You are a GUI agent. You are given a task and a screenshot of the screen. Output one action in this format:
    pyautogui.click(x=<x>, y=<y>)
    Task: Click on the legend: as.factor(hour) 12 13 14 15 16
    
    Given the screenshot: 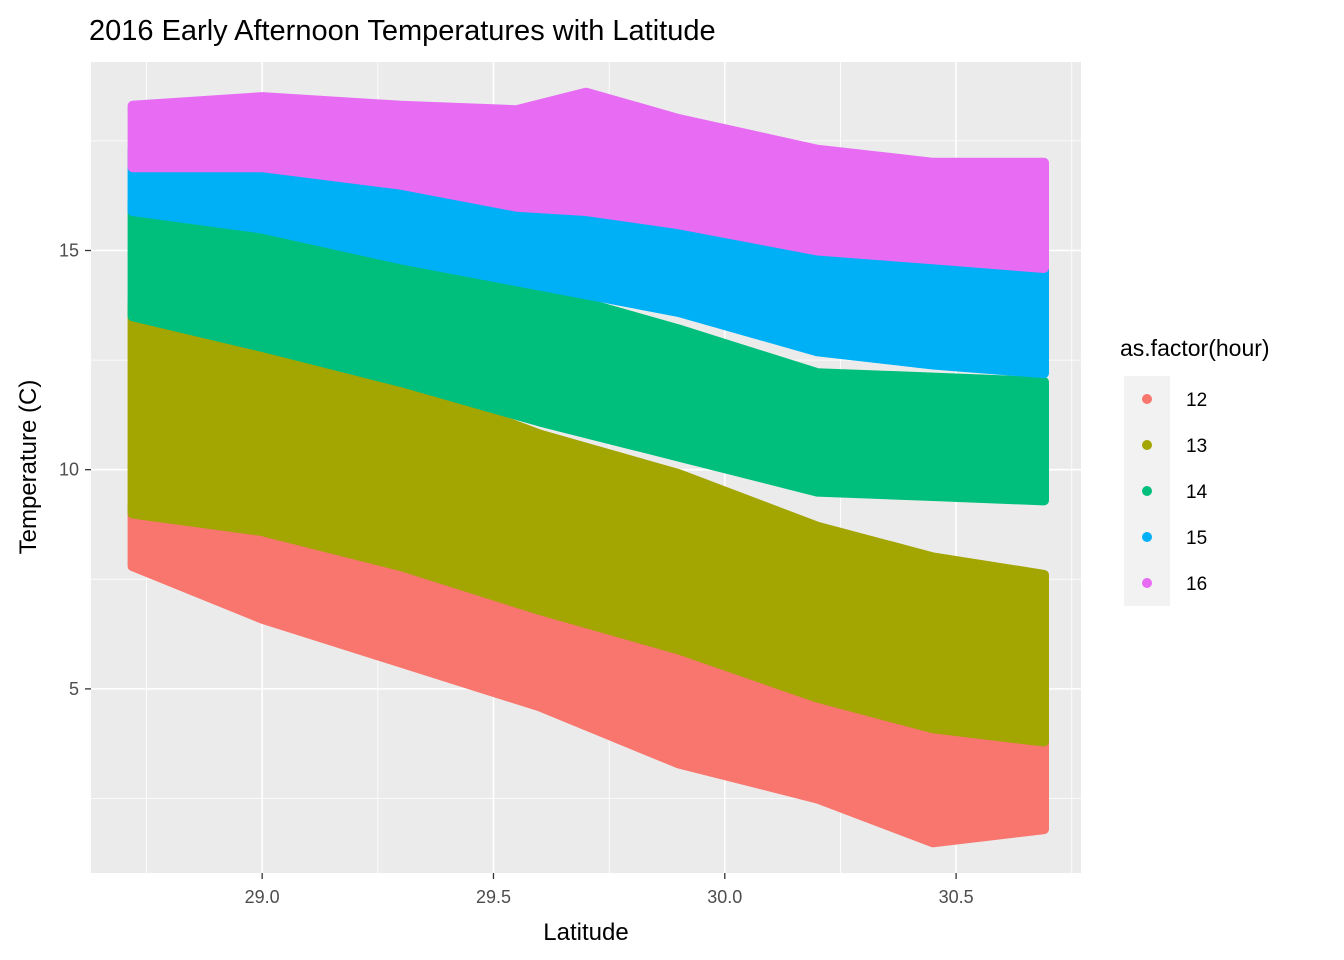 What is the action you would take?
    pyautogui.click(x=1195, y=470)
    